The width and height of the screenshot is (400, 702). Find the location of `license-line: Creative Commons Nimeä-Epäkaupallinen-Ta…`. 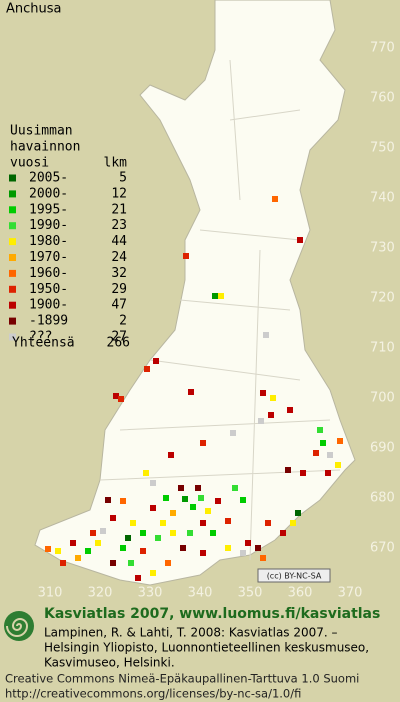

license-line: Creative Commons Nimeä-Epäkaupallinen-Ta… is located at coordinates (182, 679).